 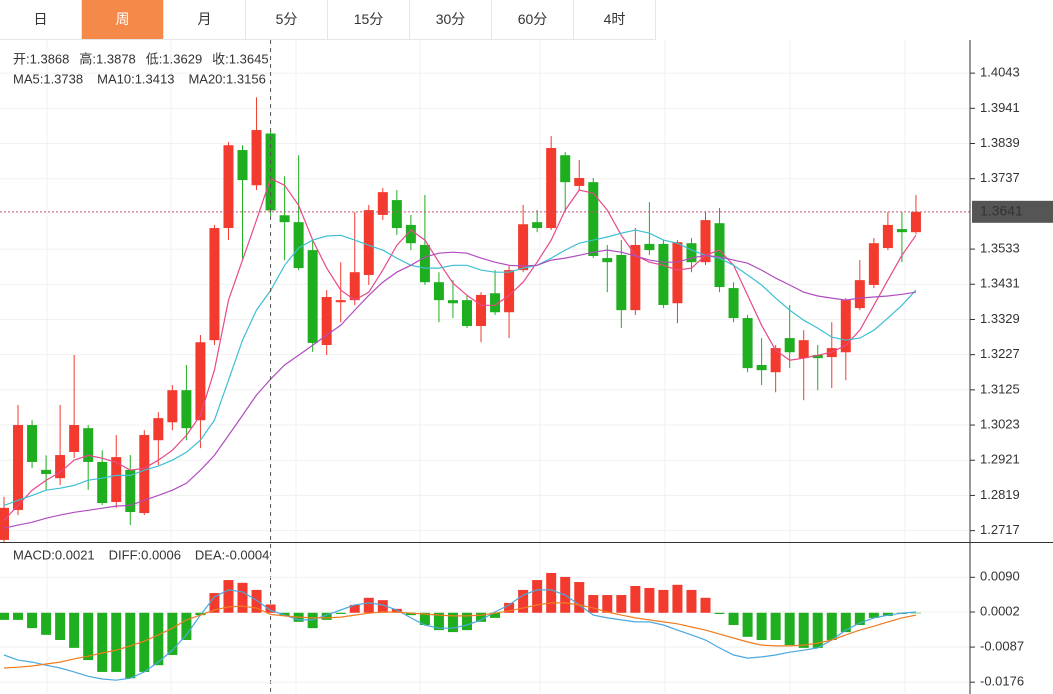 I want to click on legend-name: MA5:, so click(x=28, y=78).